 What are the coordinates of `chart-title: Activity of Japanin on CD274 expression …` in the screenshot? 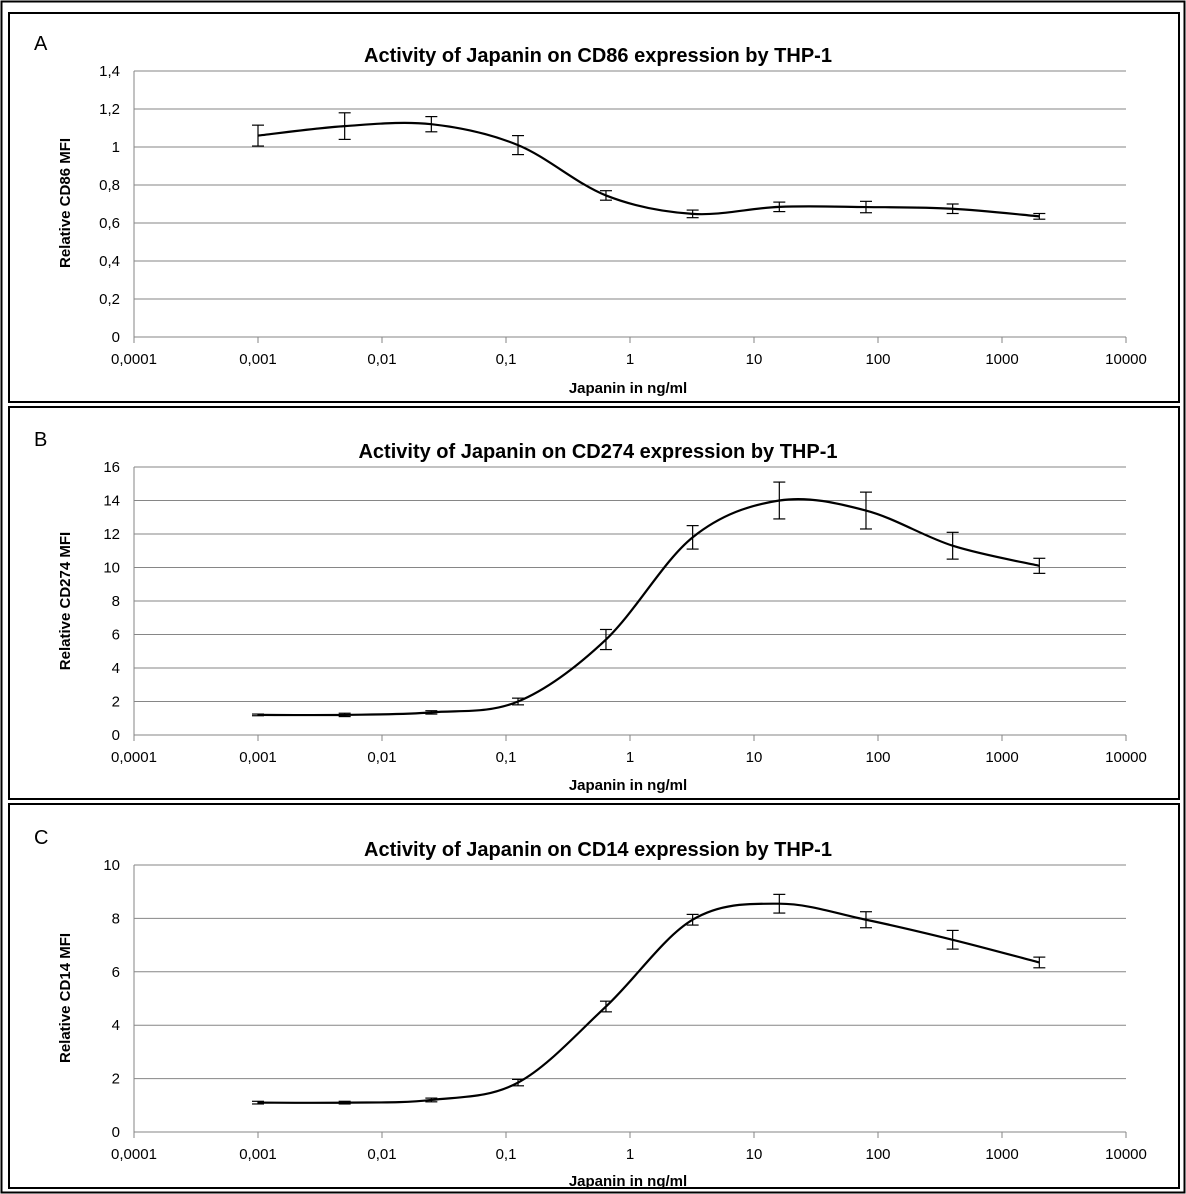 It's located at (597, 452).